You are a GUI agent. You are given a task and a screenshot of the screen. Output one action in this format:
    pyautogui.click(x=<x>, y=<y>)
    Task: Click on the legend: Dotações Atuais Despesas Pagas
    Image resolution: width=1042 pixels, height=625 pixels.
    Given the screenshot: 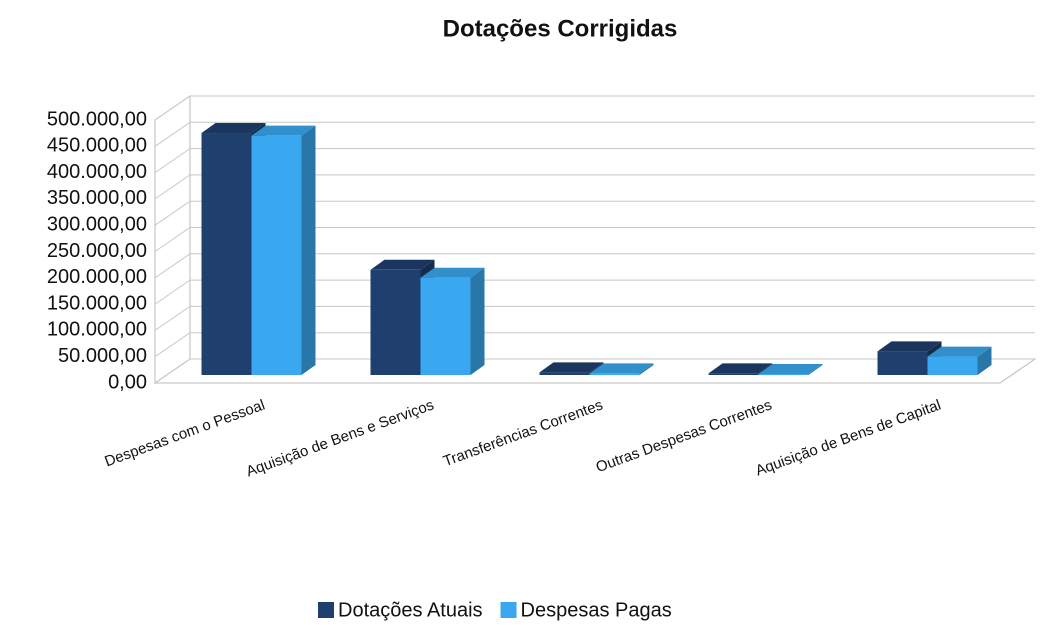 What is the action you would take?
    pyautogui.click(x=495, y=610)
    